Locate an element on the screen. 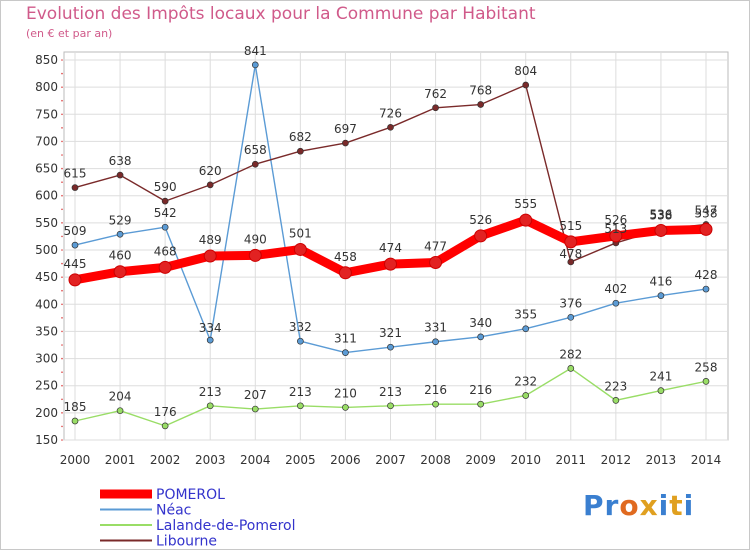 This screenshot has height=550, width=750. data-label: 332 is located at coordinates (300, 327).